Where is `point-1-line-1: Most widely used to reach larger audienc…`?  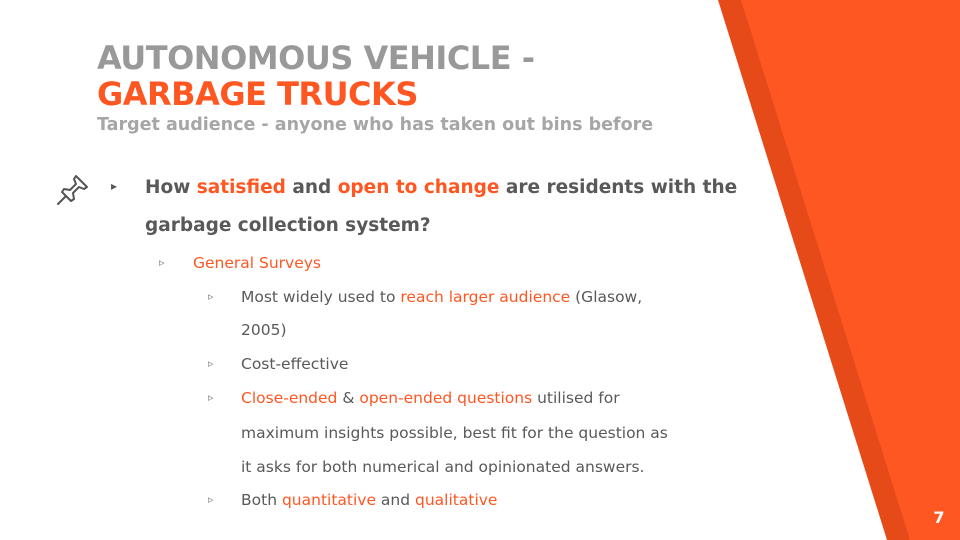
point-1-line-1: Most widely used to reach larger audienc… is located at coordinates (442, 297).